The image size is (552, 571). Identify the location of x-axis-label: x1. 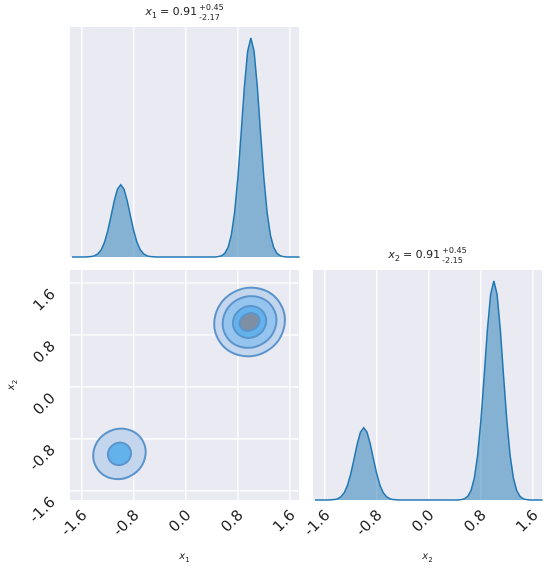
(183, 557).